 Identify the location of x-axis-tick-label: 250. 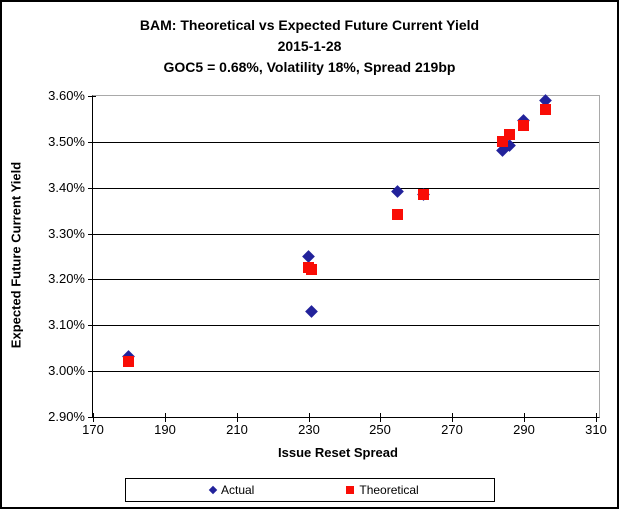
(380, 429).